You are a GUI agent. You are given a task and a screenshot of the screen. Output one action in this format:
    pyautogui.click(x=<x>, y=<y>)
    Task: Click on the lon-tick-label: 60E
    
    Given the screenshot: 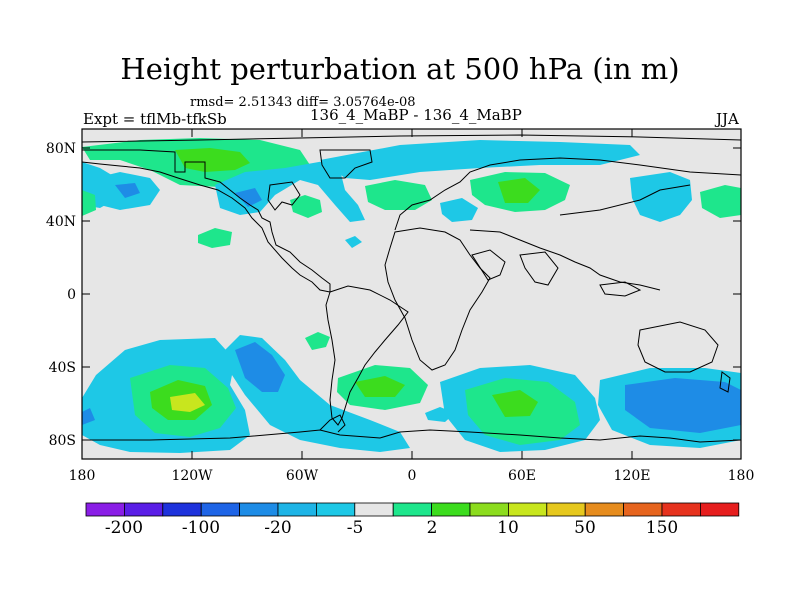 What is the action you would take?
    pyautogui.click(x=522, y=476)
    